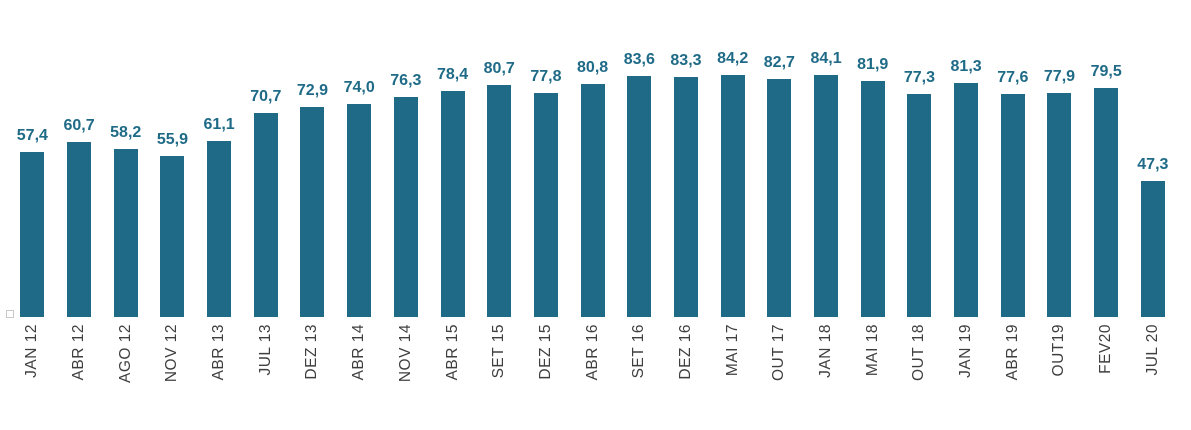 The height and width of the screenshot is (430, 1191). I want to click on bar-column: 77,9, so click(1059, 192).